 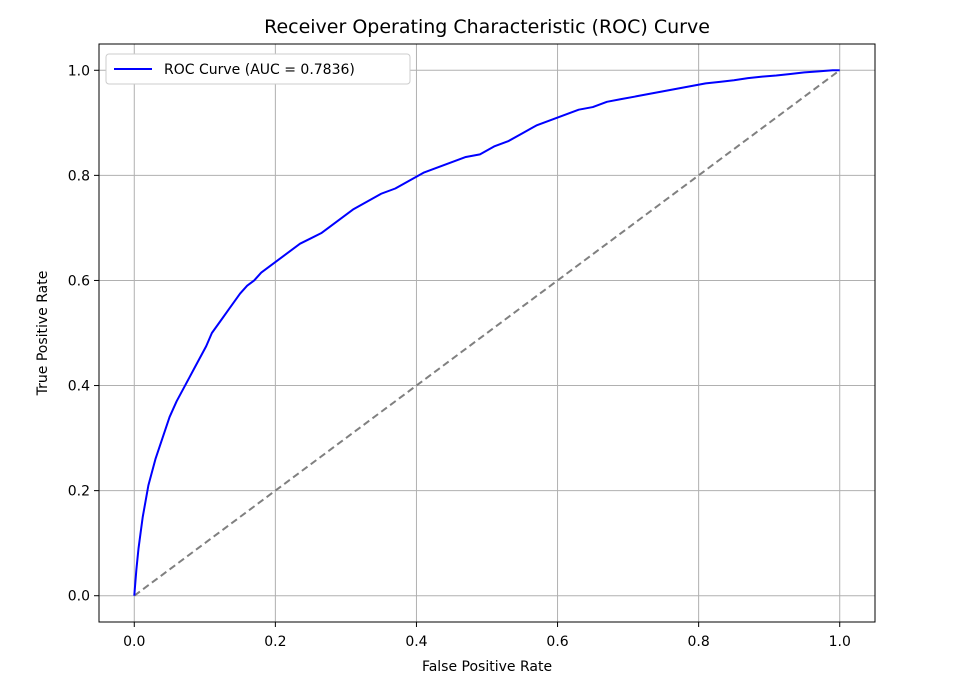 I want to click on y-tick-label-3: 0.6, so click(x=79, y=281).